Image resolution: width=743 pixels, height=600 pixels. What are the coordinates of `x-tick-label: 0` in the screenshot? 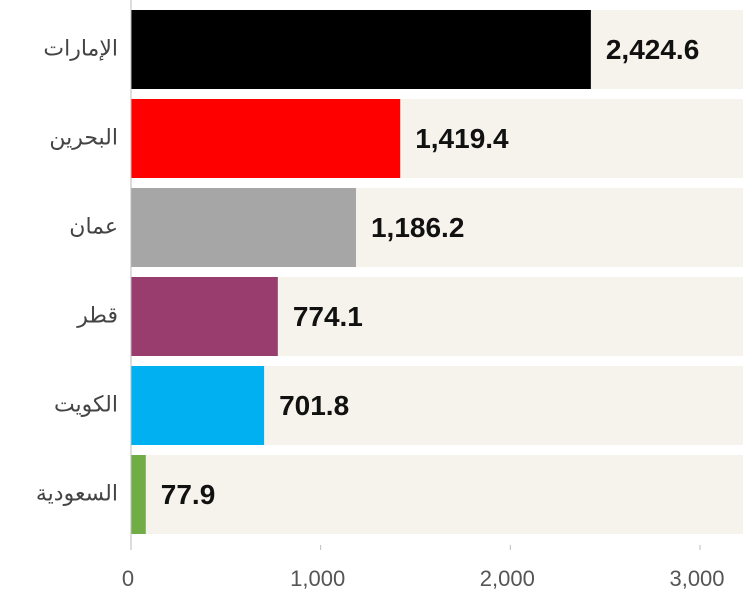 It's located at (128, 578).